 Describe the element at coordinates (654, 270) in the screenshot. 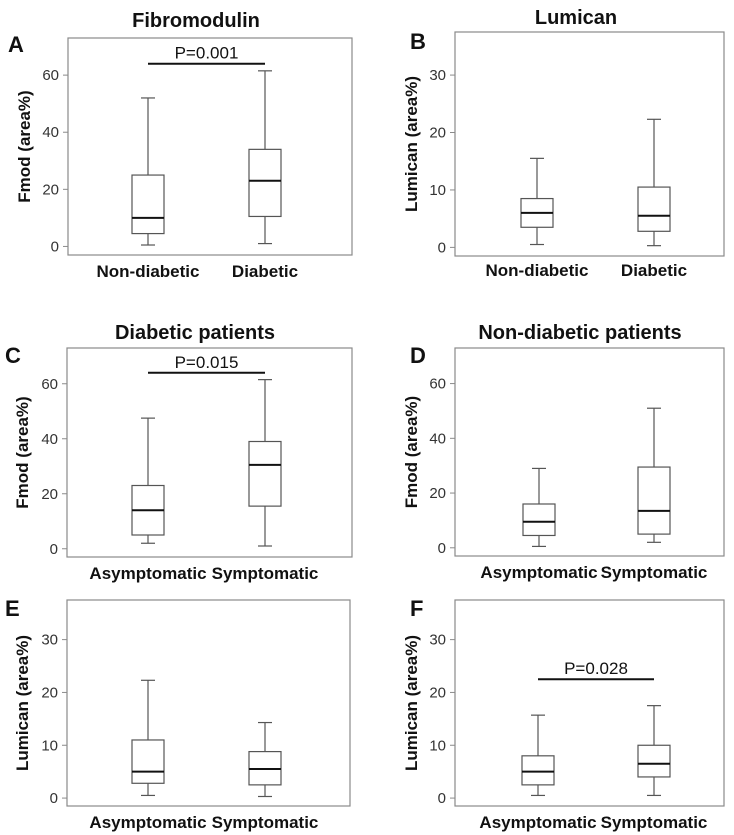

I see `panel-b-category-label-2: Diabetic` at that location.